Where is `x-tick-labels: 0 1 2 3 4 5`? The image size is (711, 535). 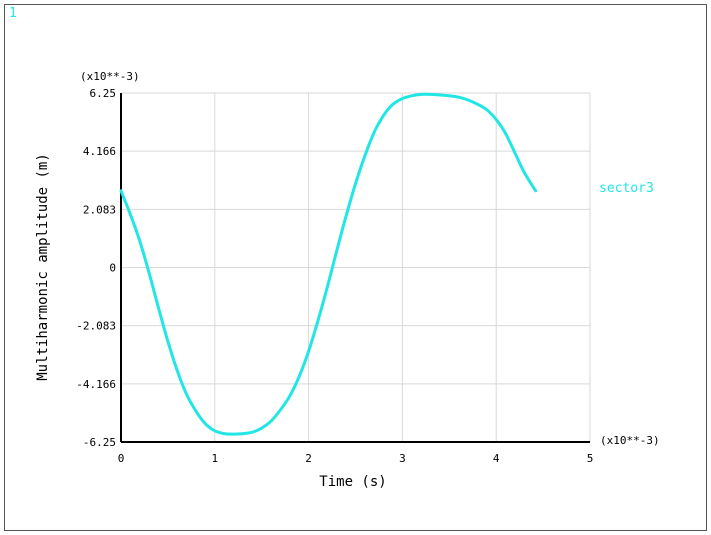 x-tick-labels: 0 1 2 3 4 5 is located at coordinates (356, 458).